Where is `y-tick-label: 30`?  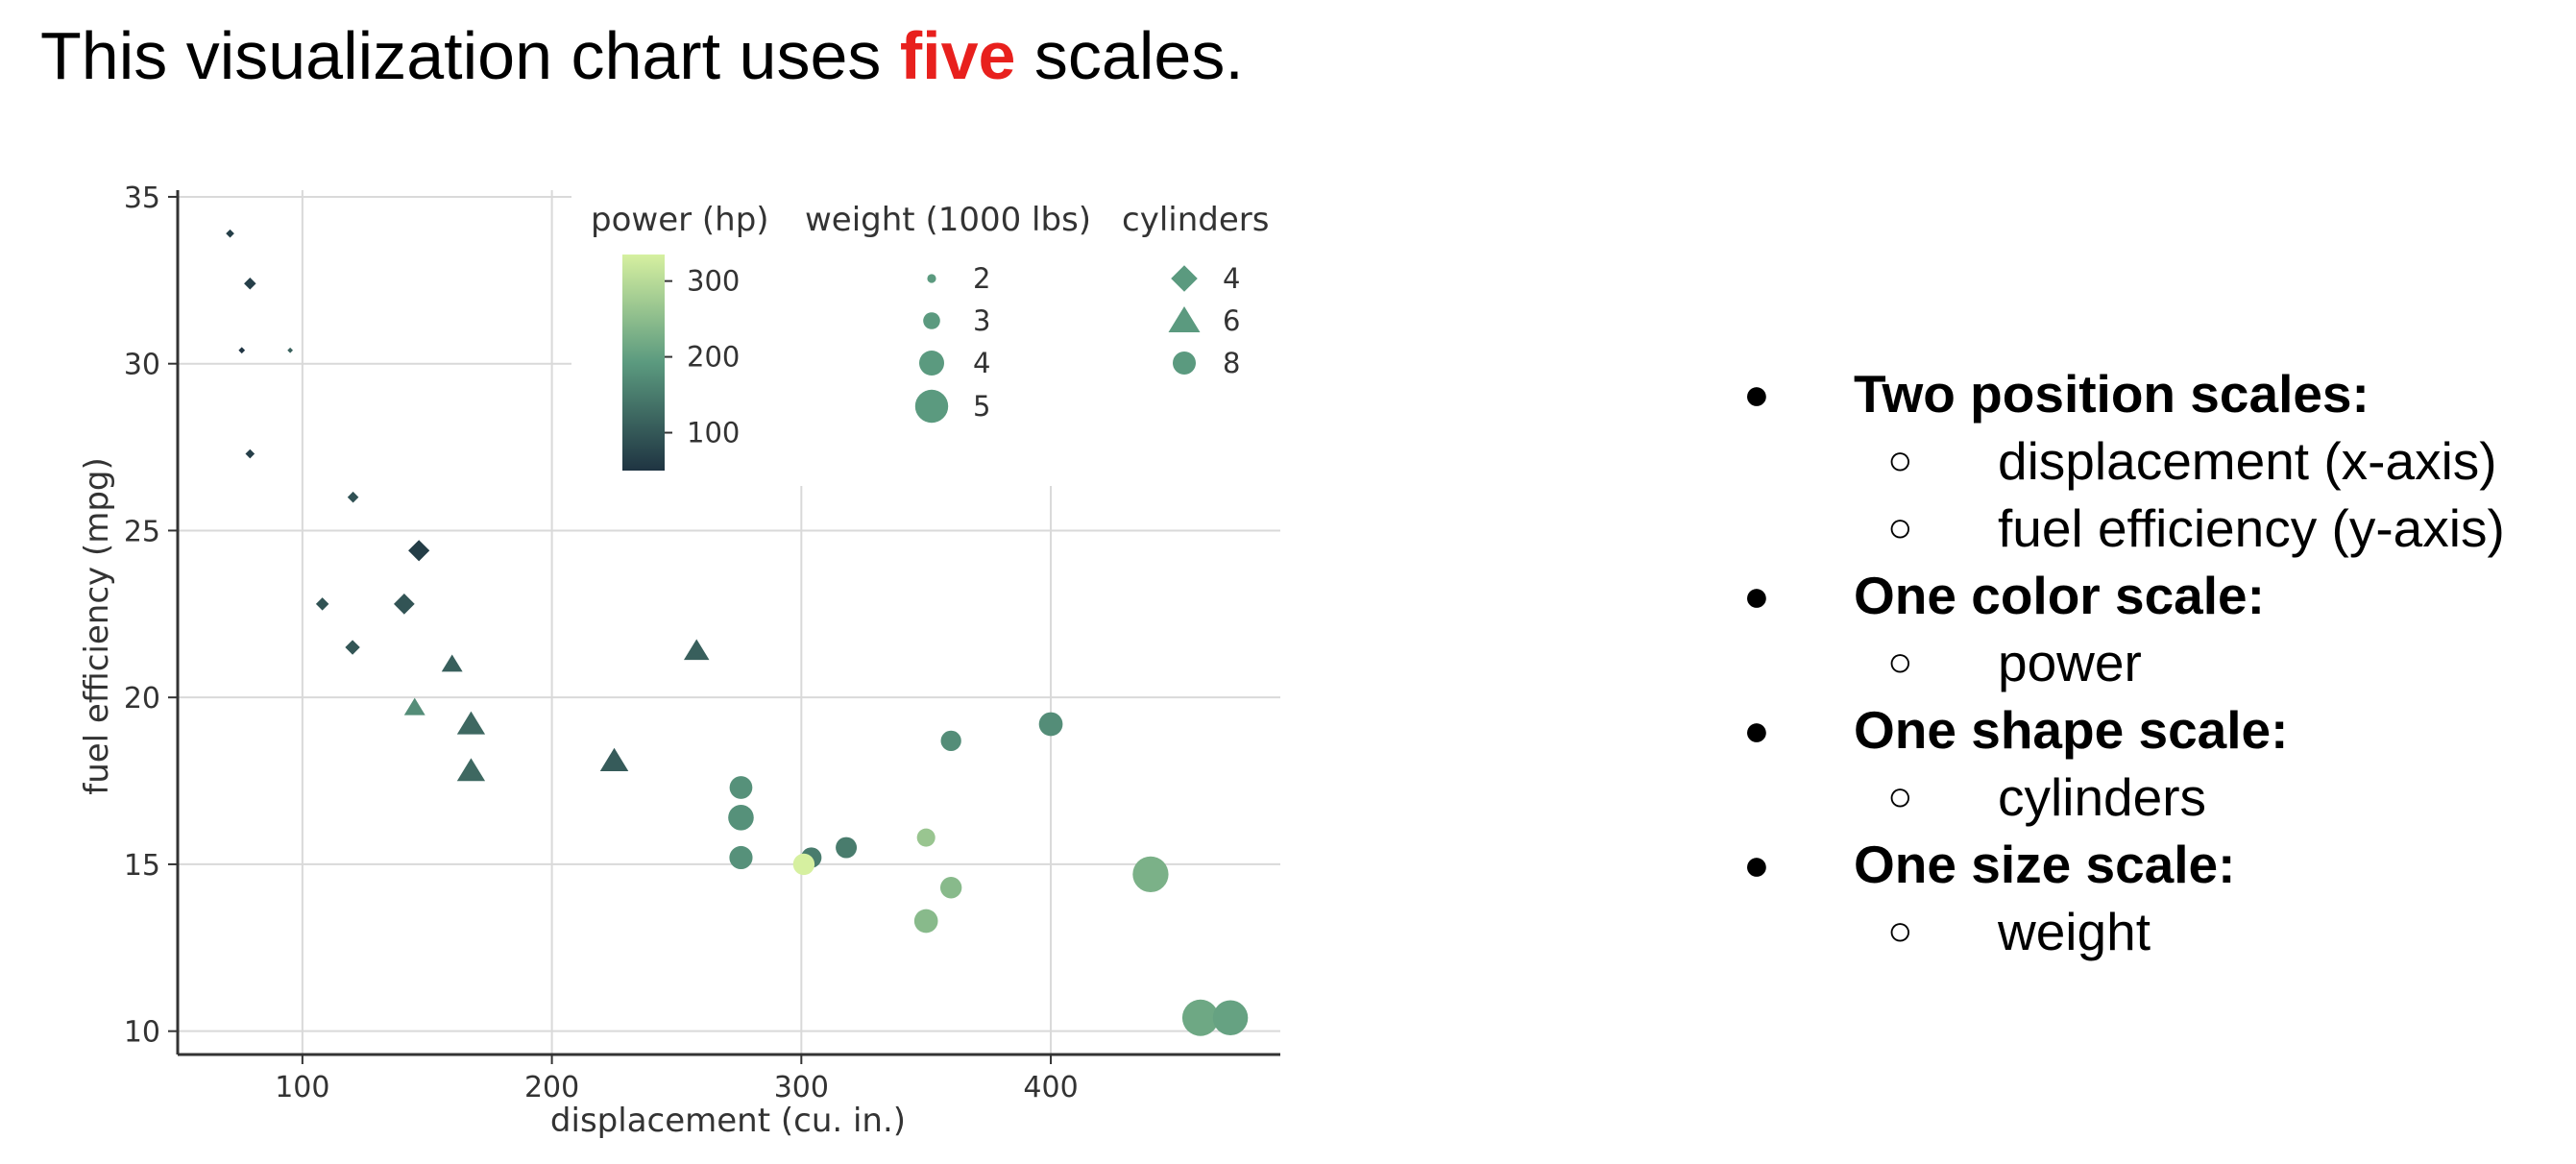
y-tick-label: 30 is located at coordinates (142, 365).